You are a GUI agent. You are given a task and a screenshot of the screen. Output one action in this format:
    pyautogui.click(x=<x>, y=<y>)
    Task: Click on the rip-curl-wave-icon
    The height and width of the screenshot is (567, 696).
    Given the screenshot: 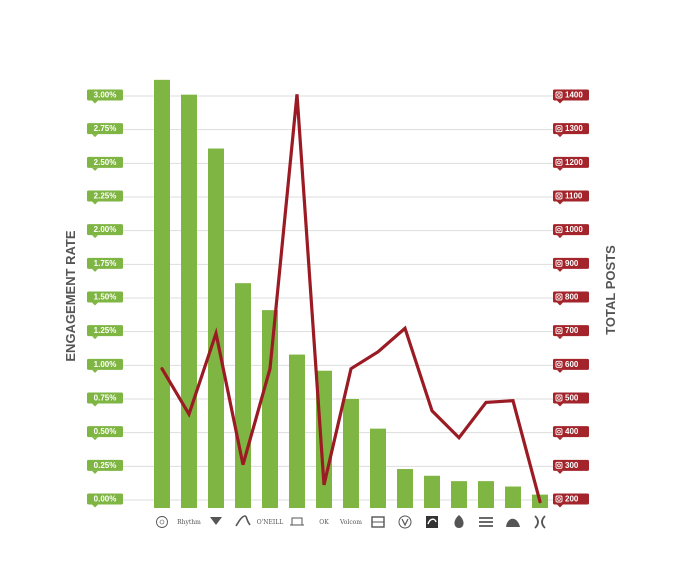 What is the action you would take?
    pyautogui.click(x=432, y=521)
    